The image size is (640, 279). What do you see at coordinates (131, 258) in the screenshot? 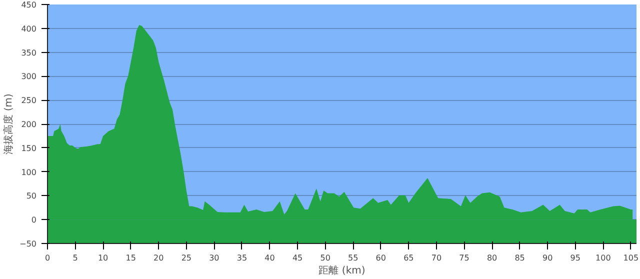
I see `x-tick-label: 15` at bounding box center [131, 258].